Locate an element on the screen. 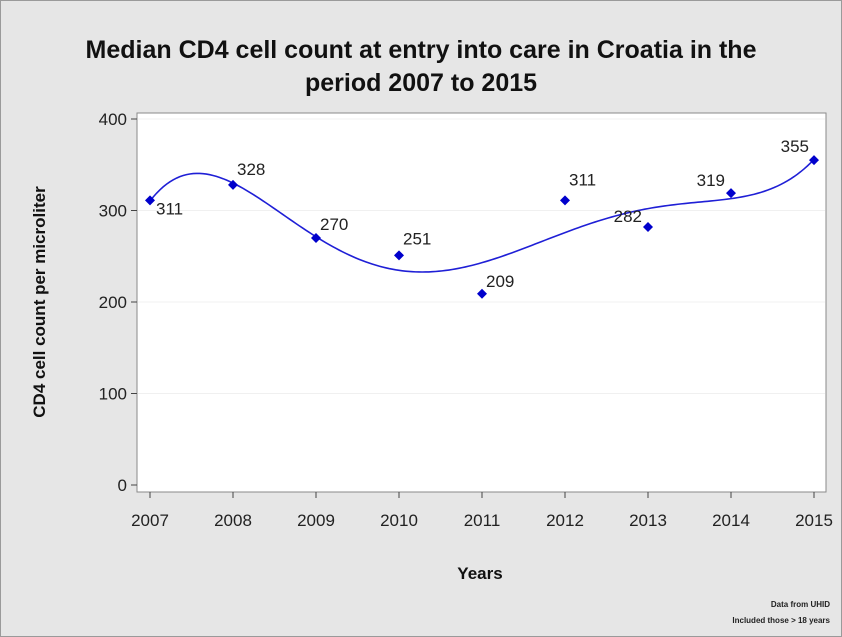 This screenshot has width=842, height=637. data-label-2007: 311 is located at coordinates (169, 208).